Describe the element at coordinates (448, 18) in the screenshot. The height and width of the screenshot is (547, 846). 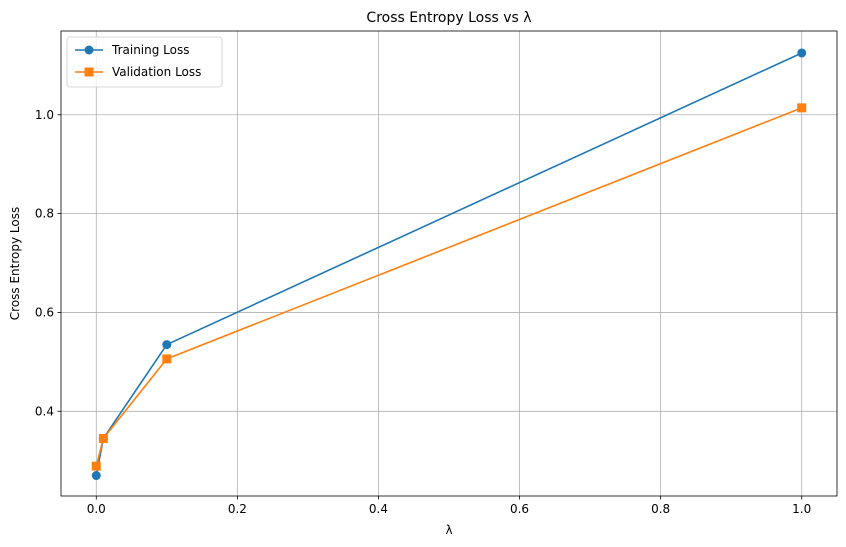
I see `chart-title: Cross Entropy Loss vs λ` at that location.